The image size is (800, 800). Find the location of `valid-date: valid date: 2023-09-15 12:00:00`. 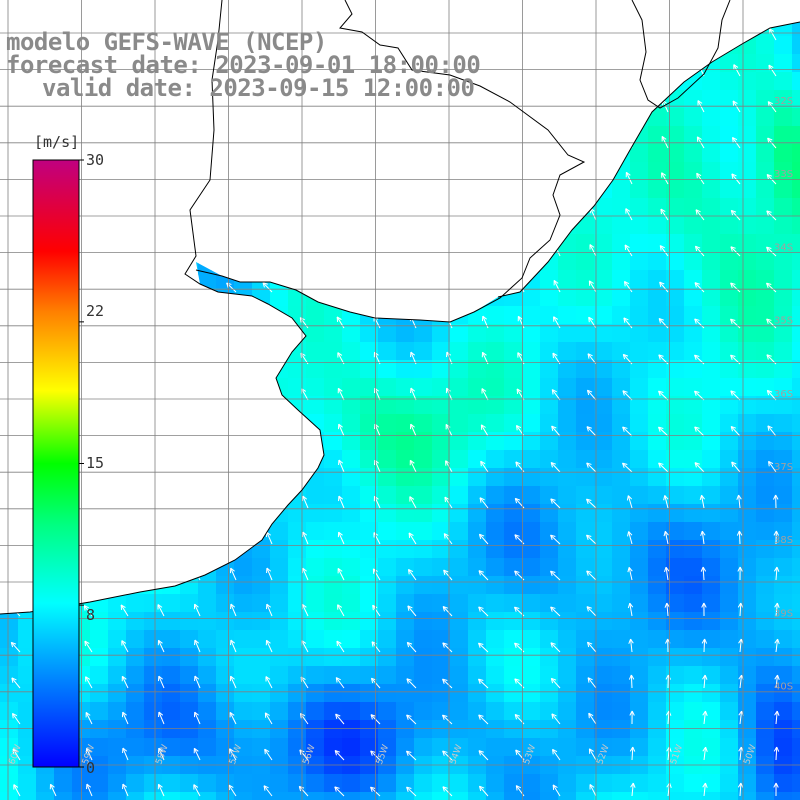

valid-date: valid date: 2023-09-15 12:00:00 is located at coordinates (258, 88).